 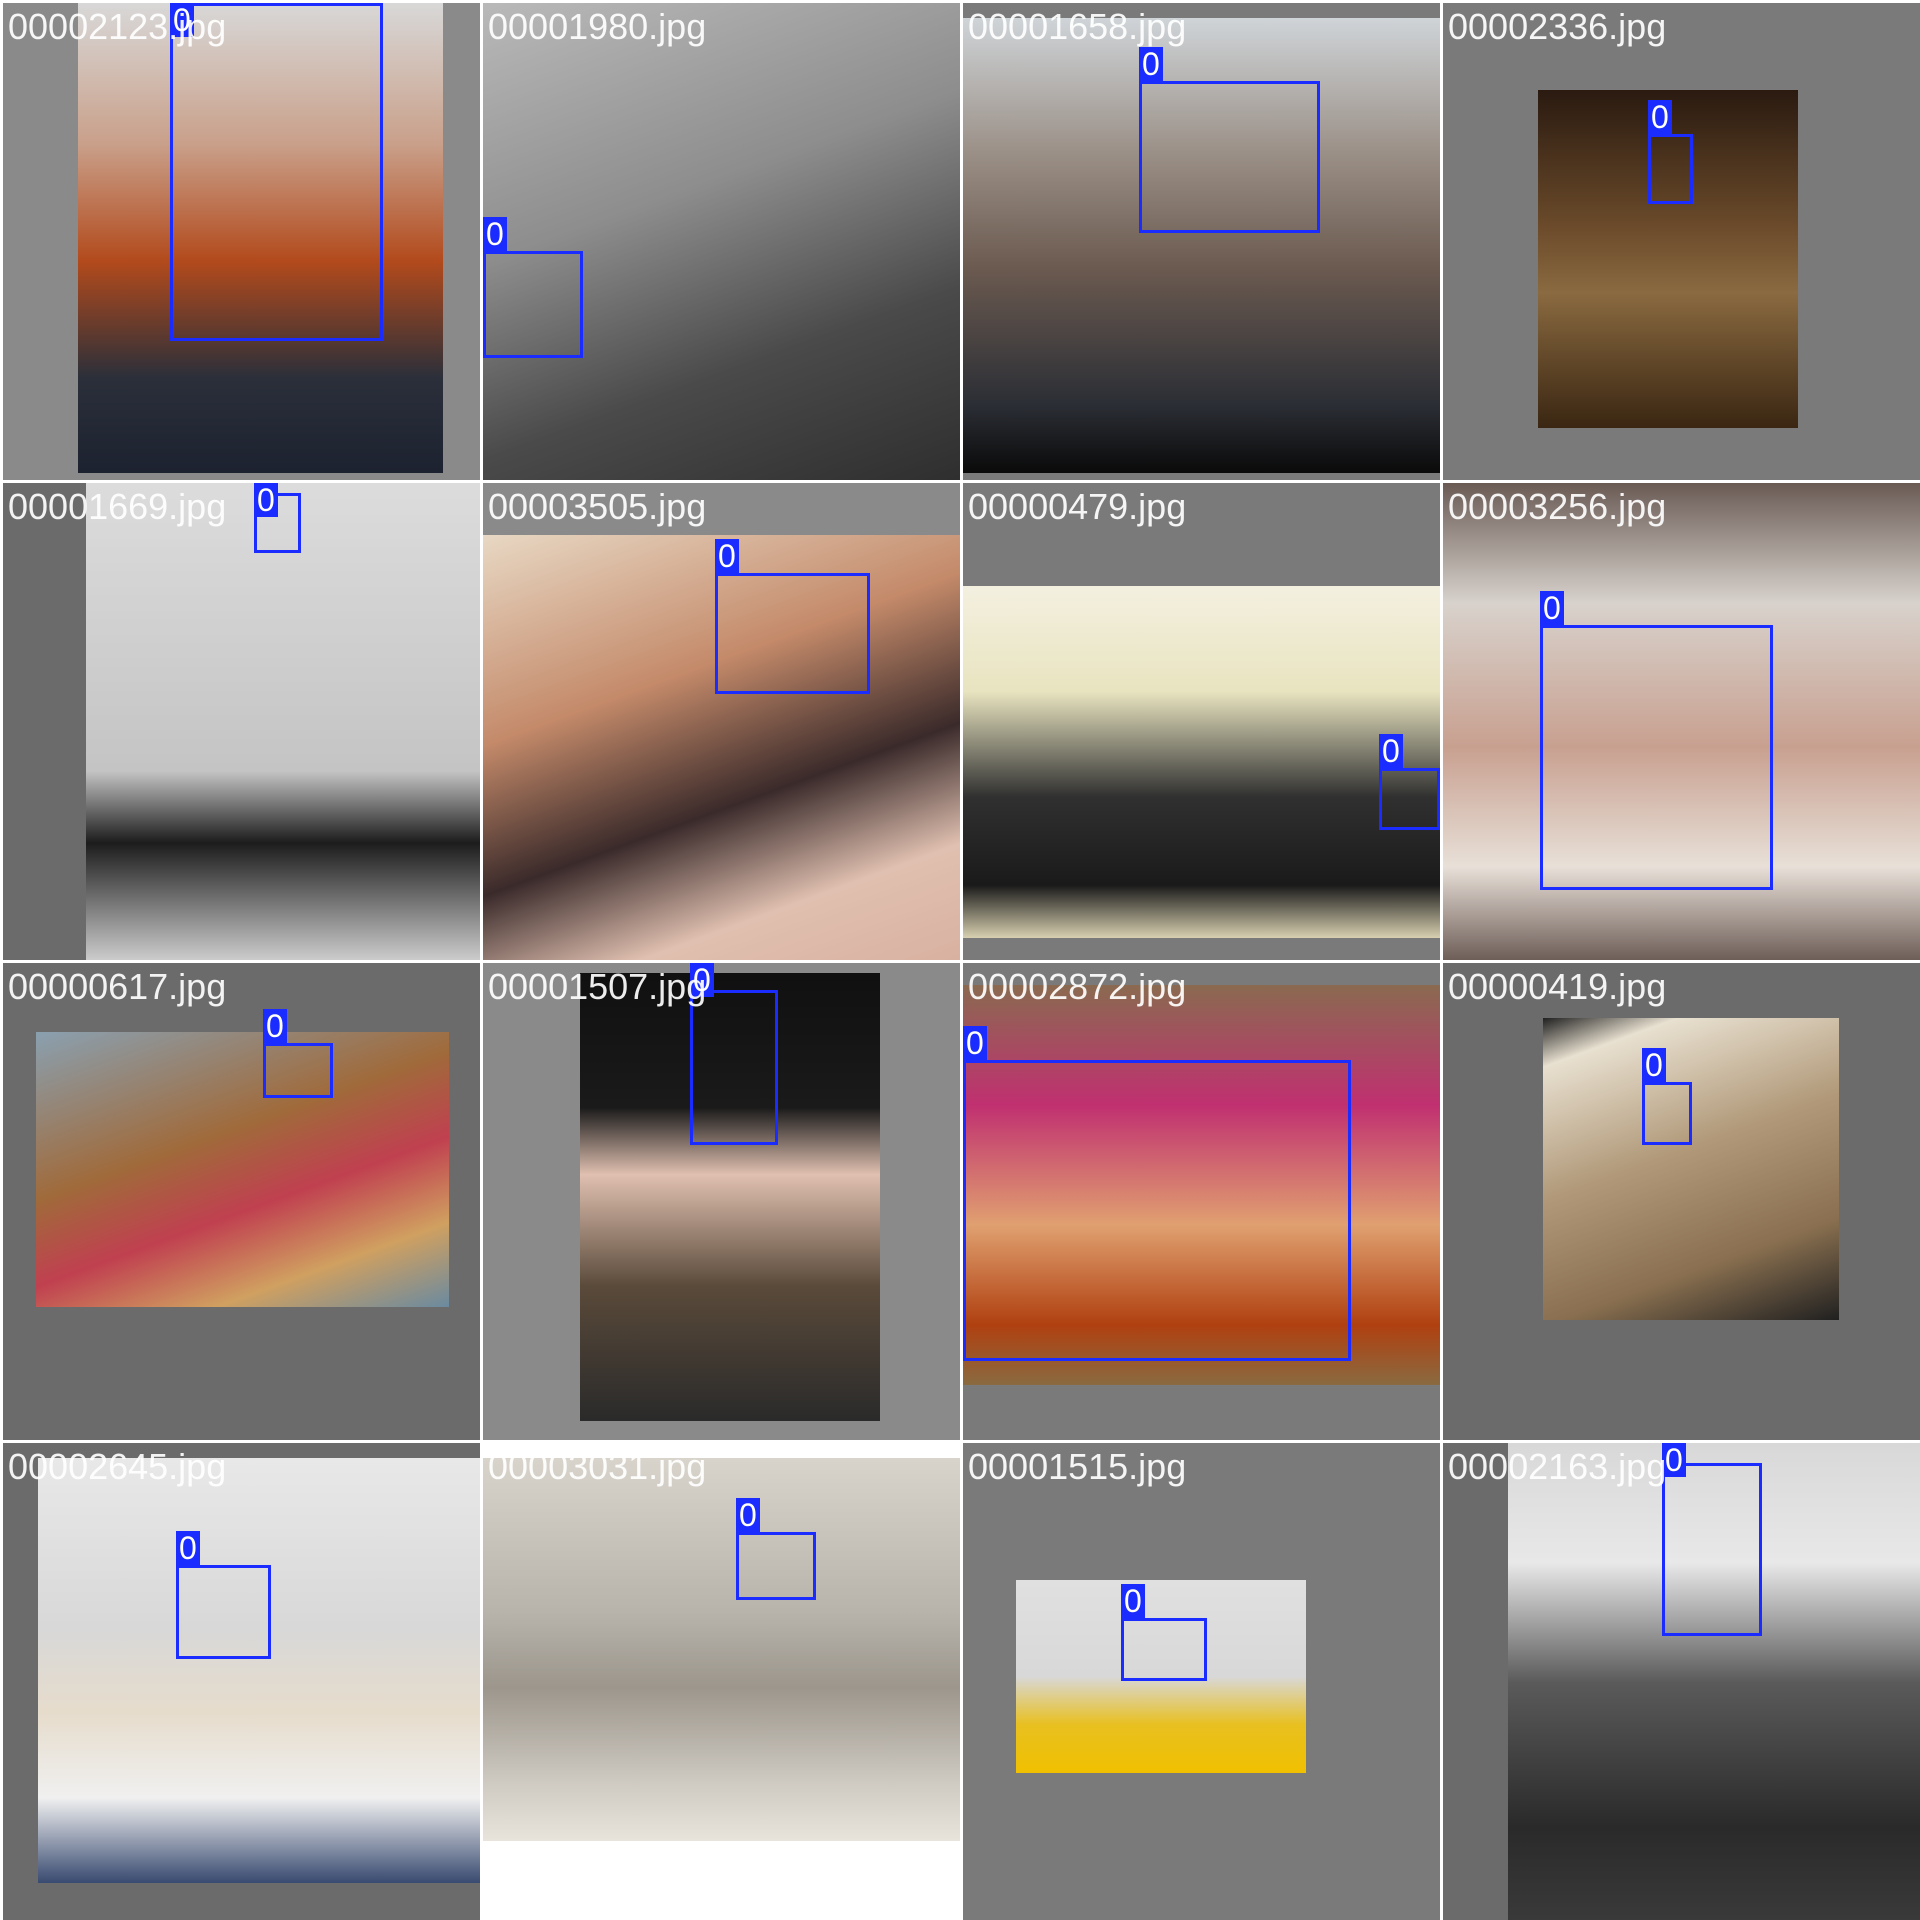 I want to click on grid-tile: 0 00003505.jpg, so click(x=721, y=721).